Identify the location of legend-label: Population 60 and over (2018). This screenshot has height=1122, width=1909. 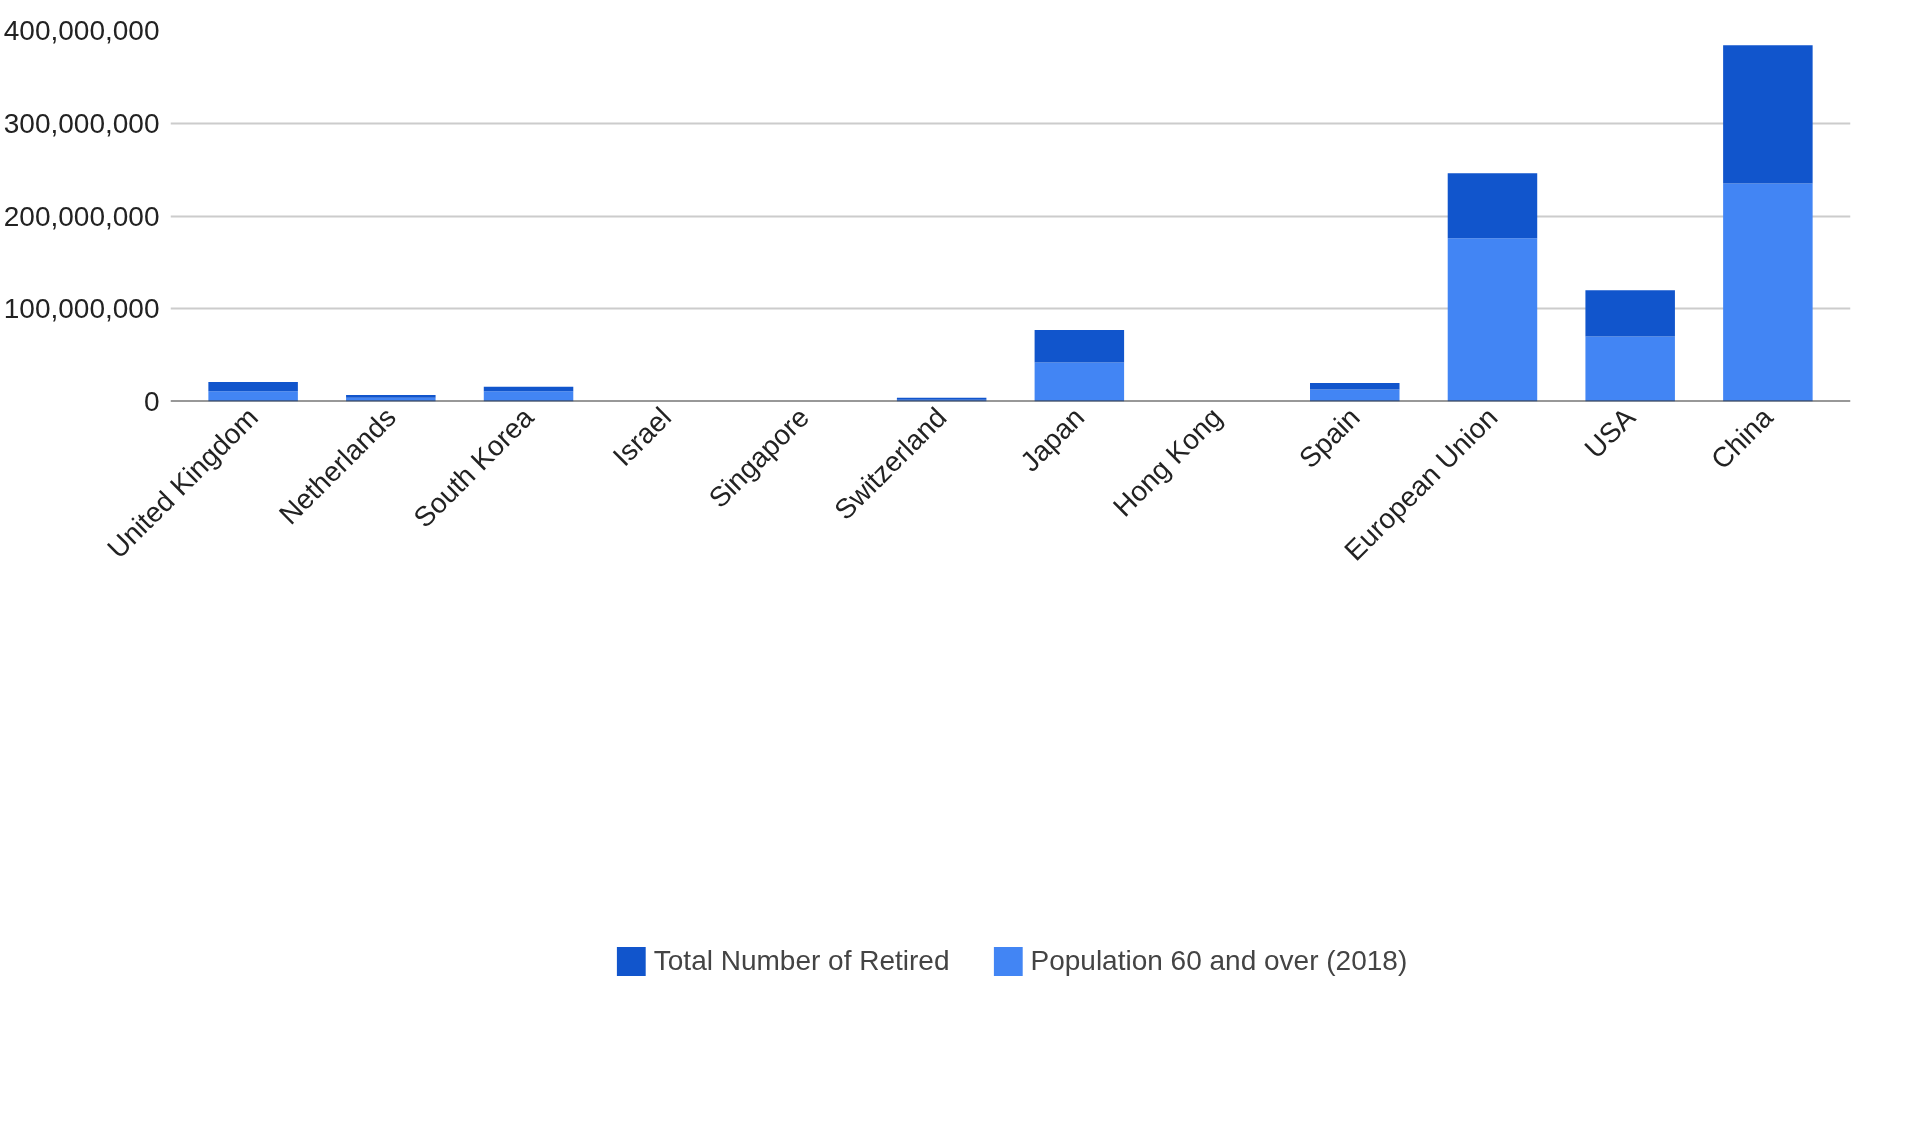
(1219, 961).